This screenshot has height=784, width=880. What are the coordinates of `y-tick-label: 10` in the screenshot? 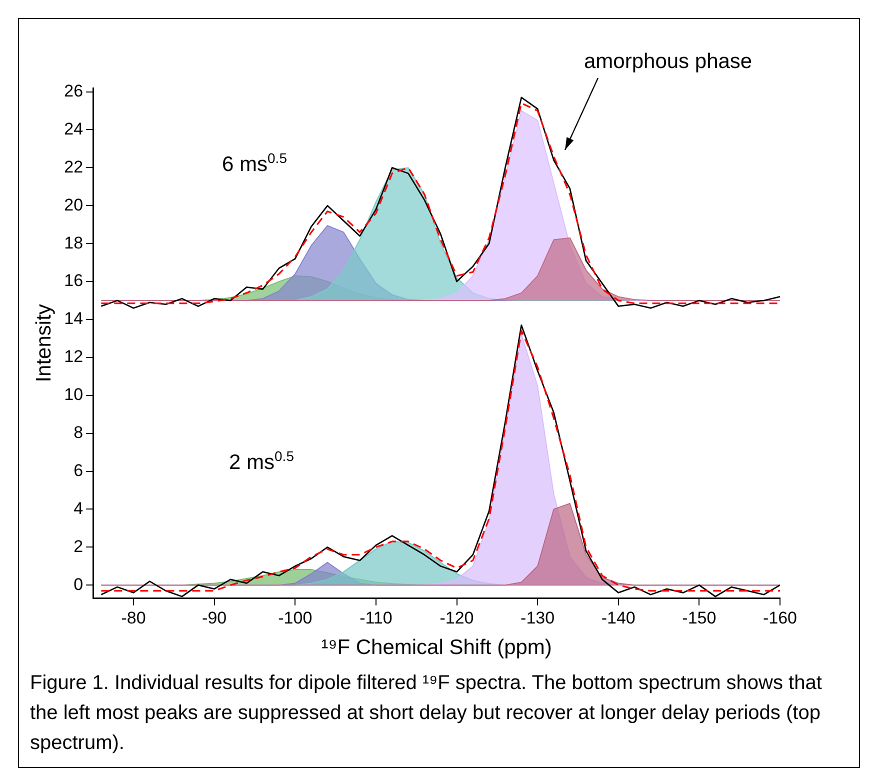 It's located at (74, 394).